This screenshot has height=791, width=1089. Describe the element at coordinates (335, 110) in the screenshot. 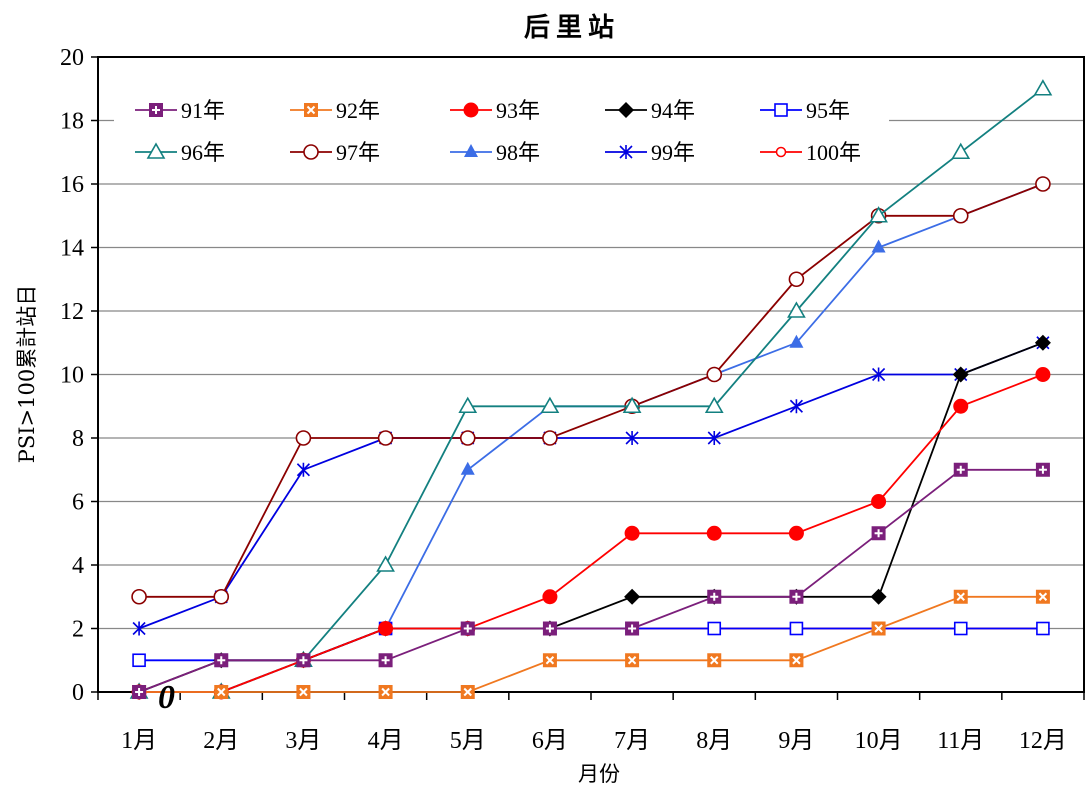

I see `legend-item: 92年` at that location.